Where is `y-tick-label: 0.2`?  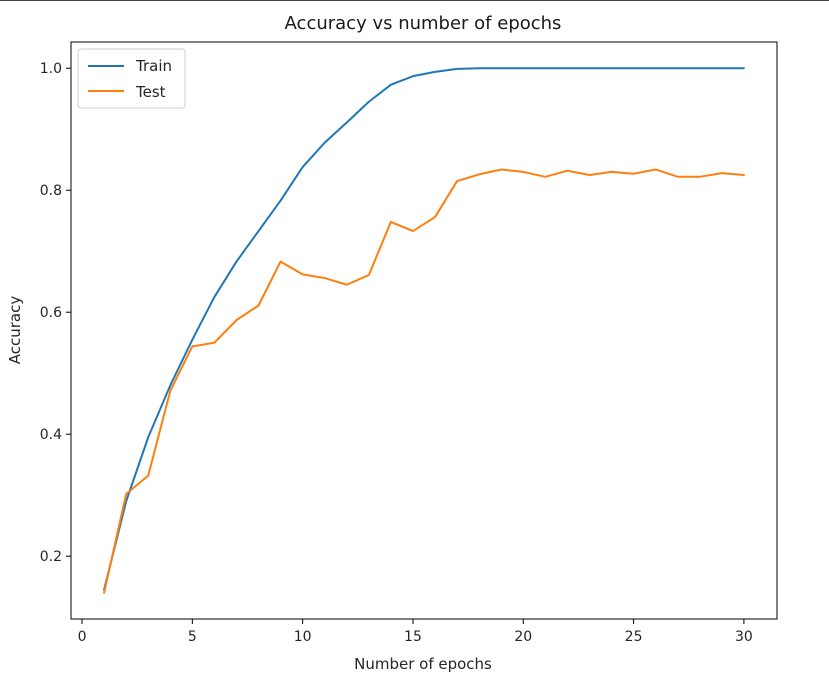 y-tick-label: 0.2 is located at coordinates (51, 557).